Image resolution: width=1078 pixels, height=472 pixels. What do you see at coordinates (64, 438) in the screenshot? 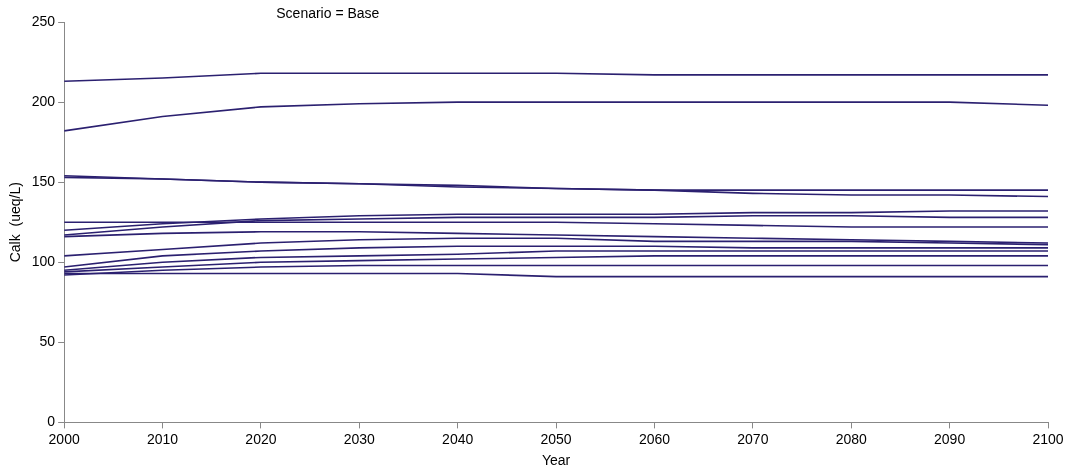
I see `x-tick-label: 2000` at bounding box center [64, 438].